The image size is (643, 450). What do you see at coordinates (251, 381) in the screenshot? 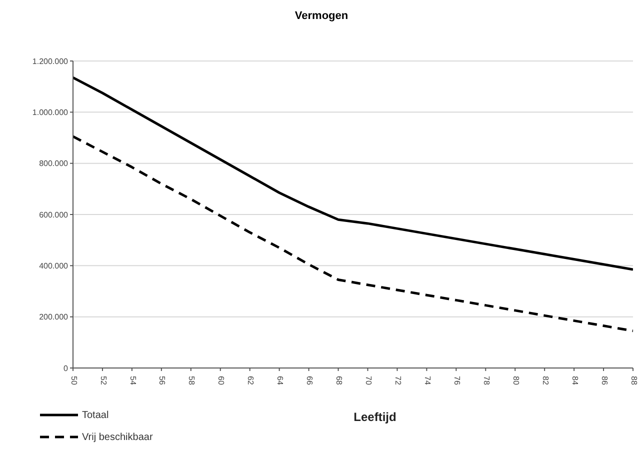
I see `x-tick-label: 62` at bounding box center [251, 381].